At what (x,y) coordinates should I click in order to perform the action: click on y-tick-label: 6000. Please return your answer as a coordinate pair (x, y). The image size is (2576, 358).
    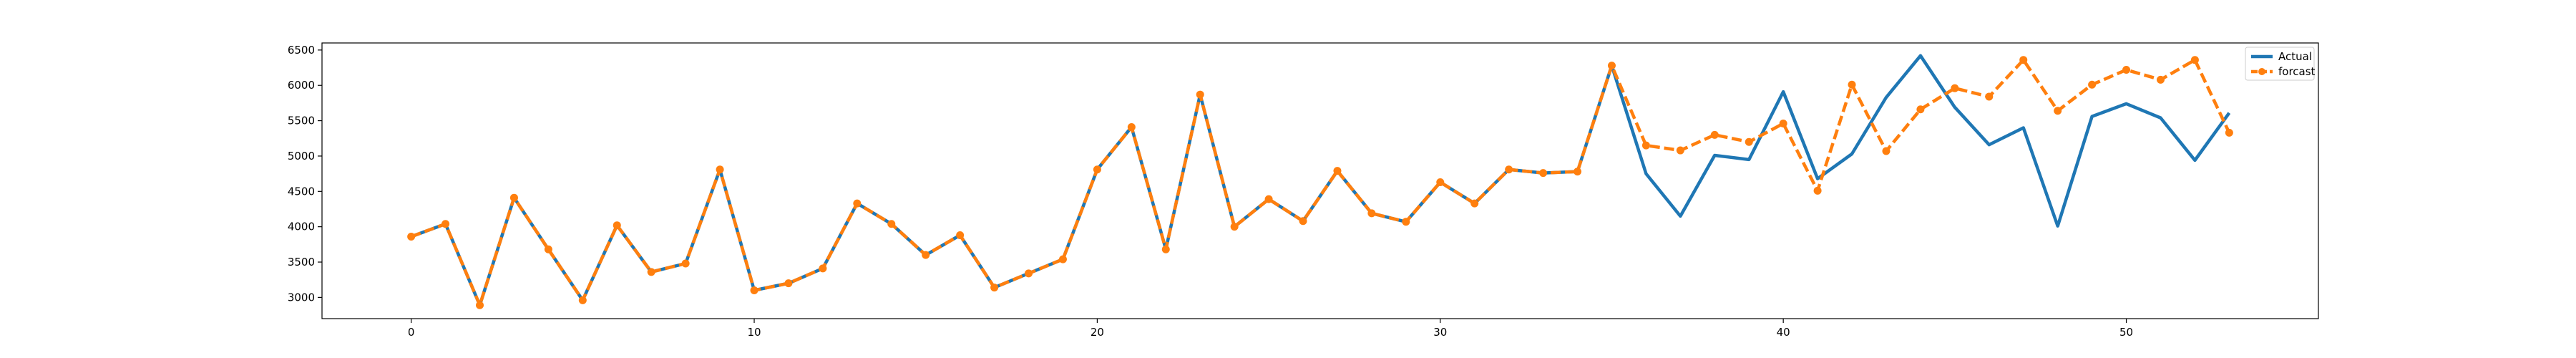
    Looking at the image, I should click on (301, 85).